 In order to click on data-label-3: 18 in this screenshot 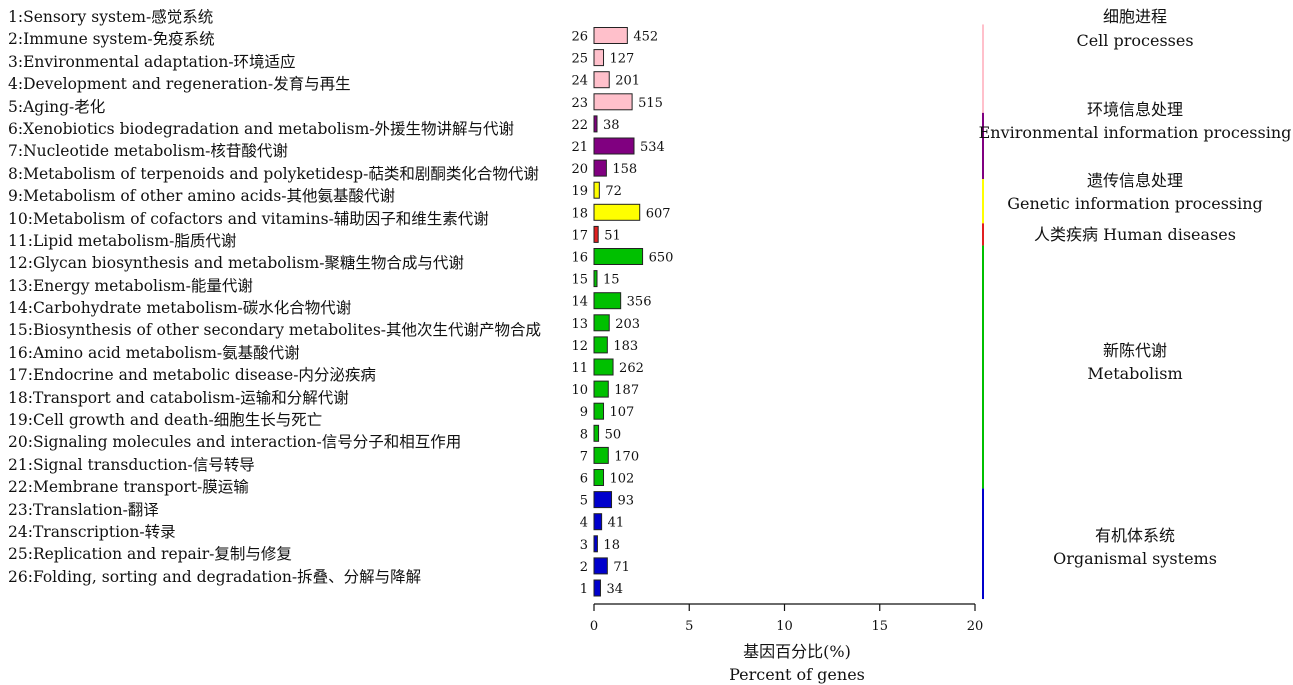, I will do `click(611, 545)`.